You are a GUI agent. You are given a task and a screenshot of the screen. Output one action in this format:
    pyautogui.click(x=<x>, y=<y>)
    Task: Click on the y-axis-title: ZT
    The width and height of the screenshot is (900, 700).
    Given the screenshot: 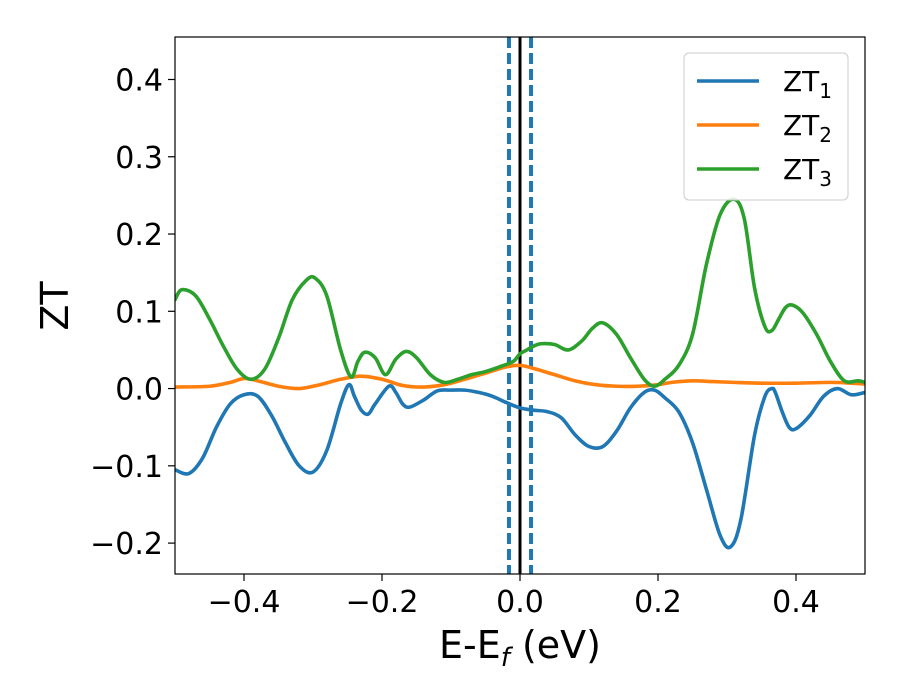 What is the action you would take?
    pyautogui.click(x=55, y=306)
    